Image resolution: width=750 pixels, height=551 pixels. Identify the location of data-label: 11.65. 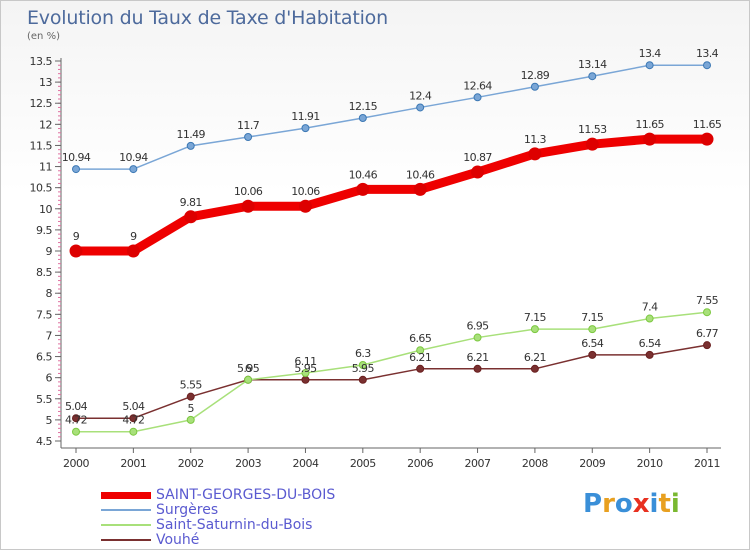
(707, 124).